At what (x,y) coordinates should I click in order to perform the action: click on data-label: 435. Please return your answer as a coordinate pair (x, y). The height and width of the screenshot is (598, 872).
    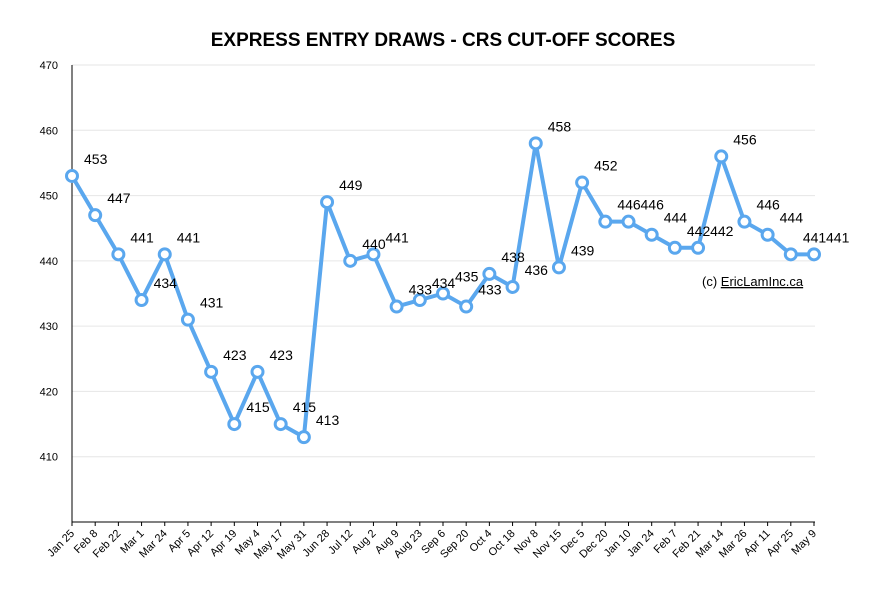
    Looking at the image, I should click on (467, 277).